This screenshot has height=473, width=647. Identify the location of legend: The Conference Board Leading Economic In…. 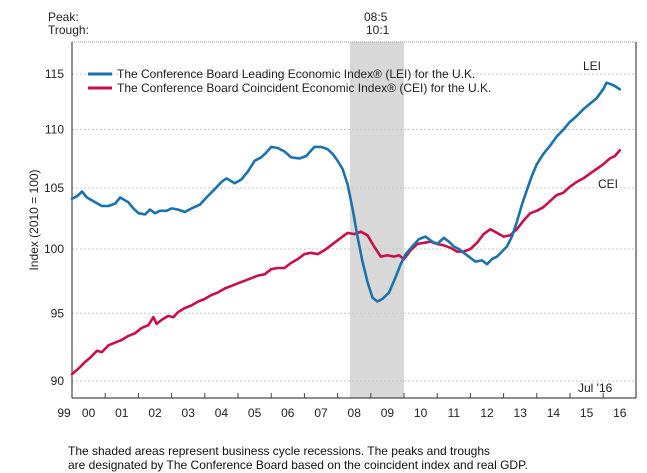
(289, 81).